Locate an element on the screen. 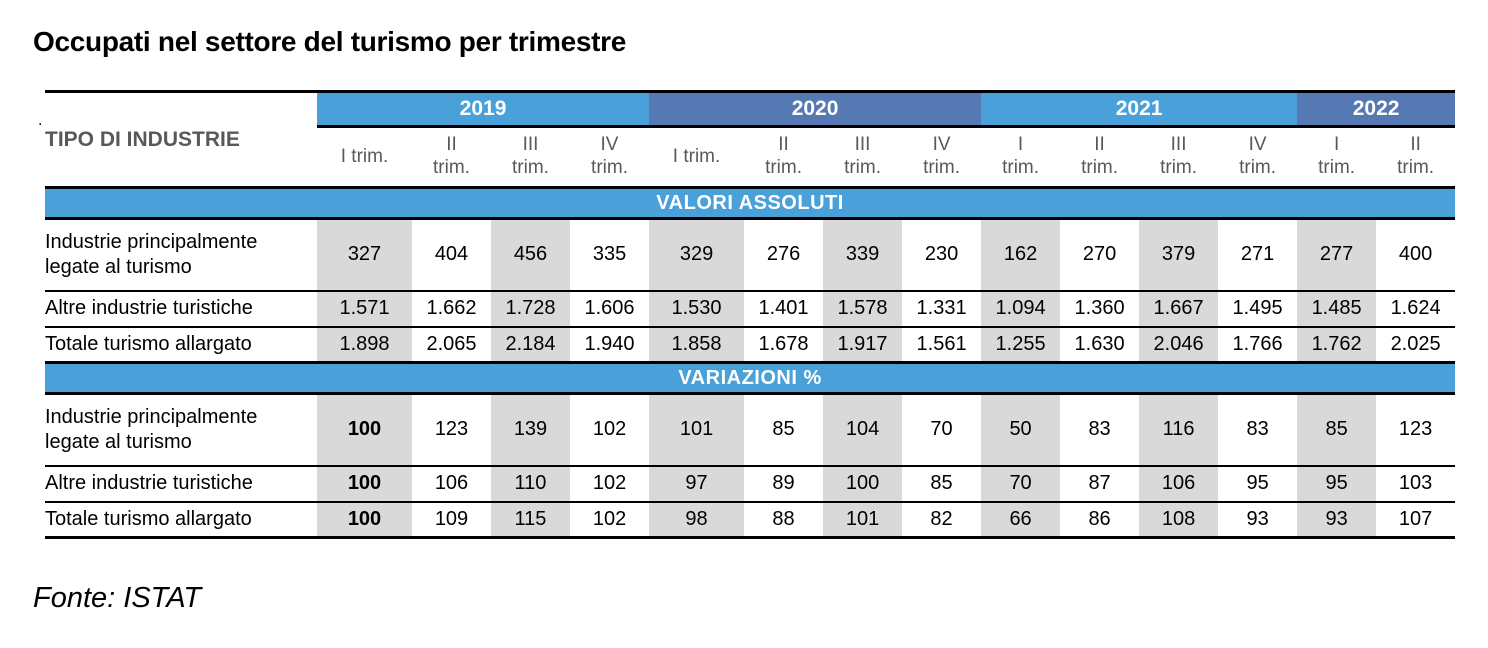 Image resolution: width=1488 pixels, height=648 pixels. data-cell: 276 is located at coordinates (784, 255).